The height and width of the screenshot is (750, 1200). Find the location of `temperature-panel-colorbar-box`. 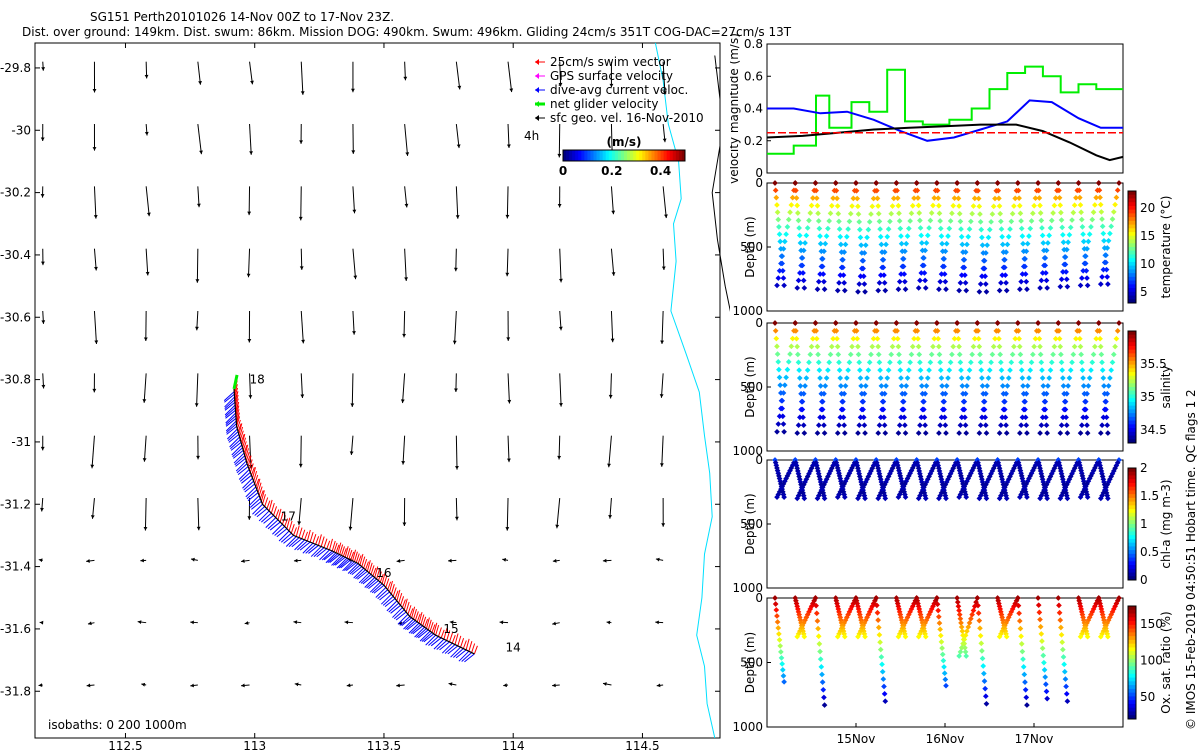

temperature-panel-colorbar-box is located at coordinates (1132, 247).